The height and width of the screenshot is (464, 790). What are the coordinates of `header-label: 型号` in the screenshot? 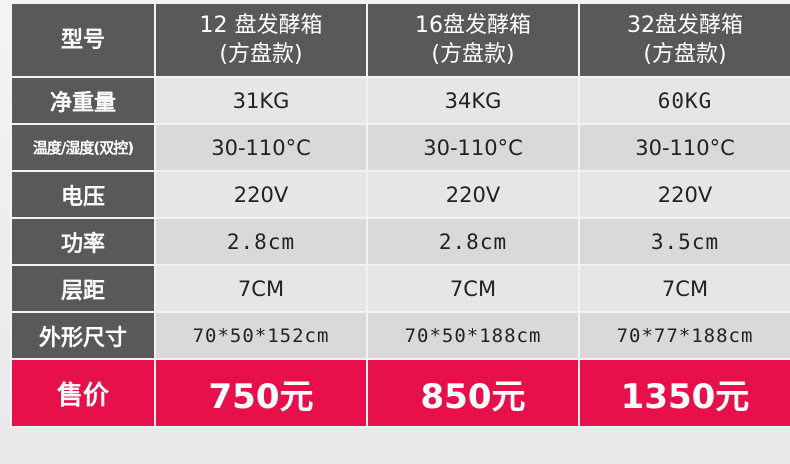 It's located at (83, 40).